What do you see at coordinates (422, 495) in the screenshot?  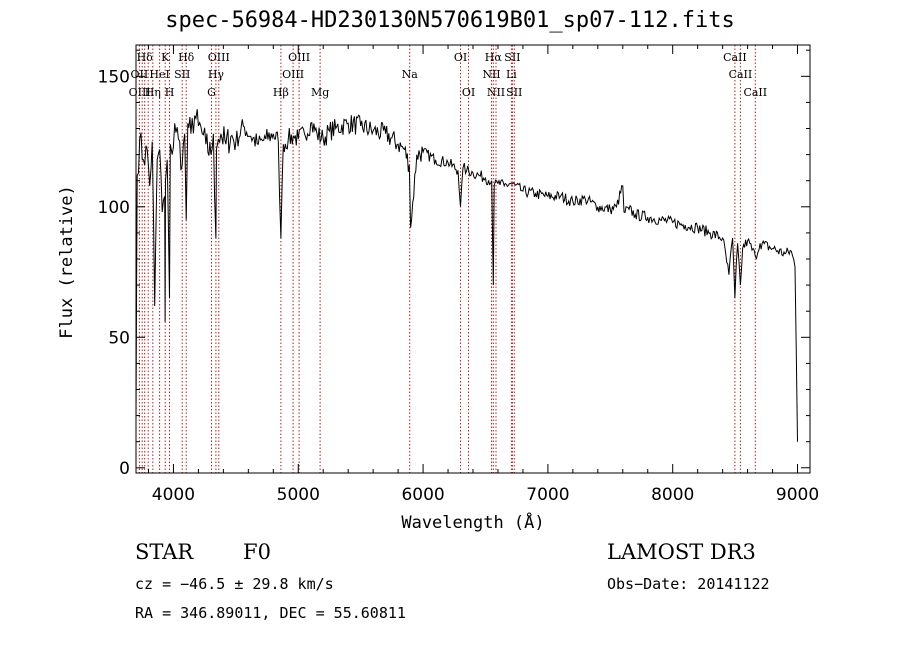 I see `x-tick-label: 6000` at bounding box center [422, 495].